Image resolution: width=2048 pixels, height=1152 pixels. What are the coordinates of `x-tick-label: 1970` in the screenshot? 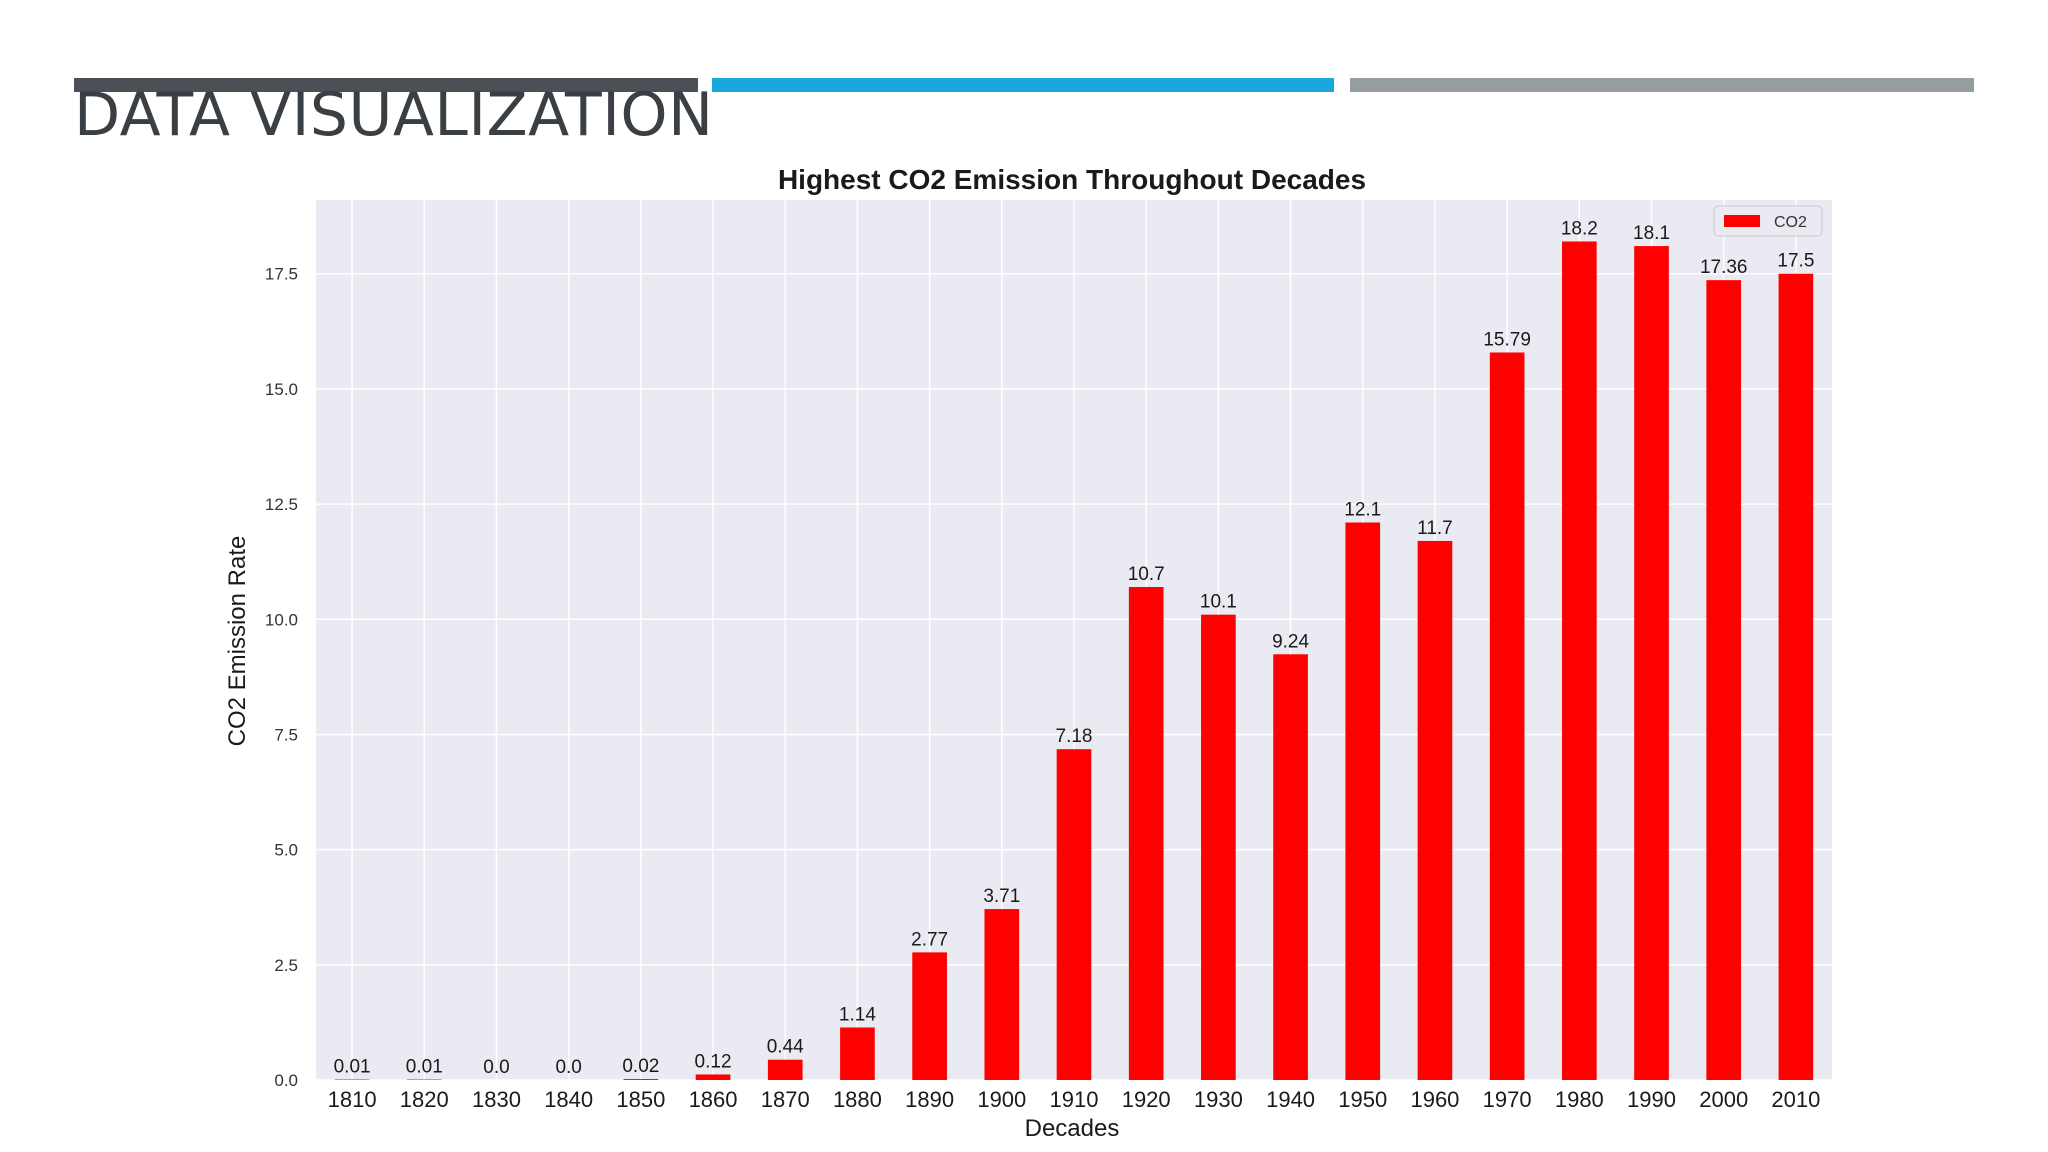 It's located at (1507, 1099).